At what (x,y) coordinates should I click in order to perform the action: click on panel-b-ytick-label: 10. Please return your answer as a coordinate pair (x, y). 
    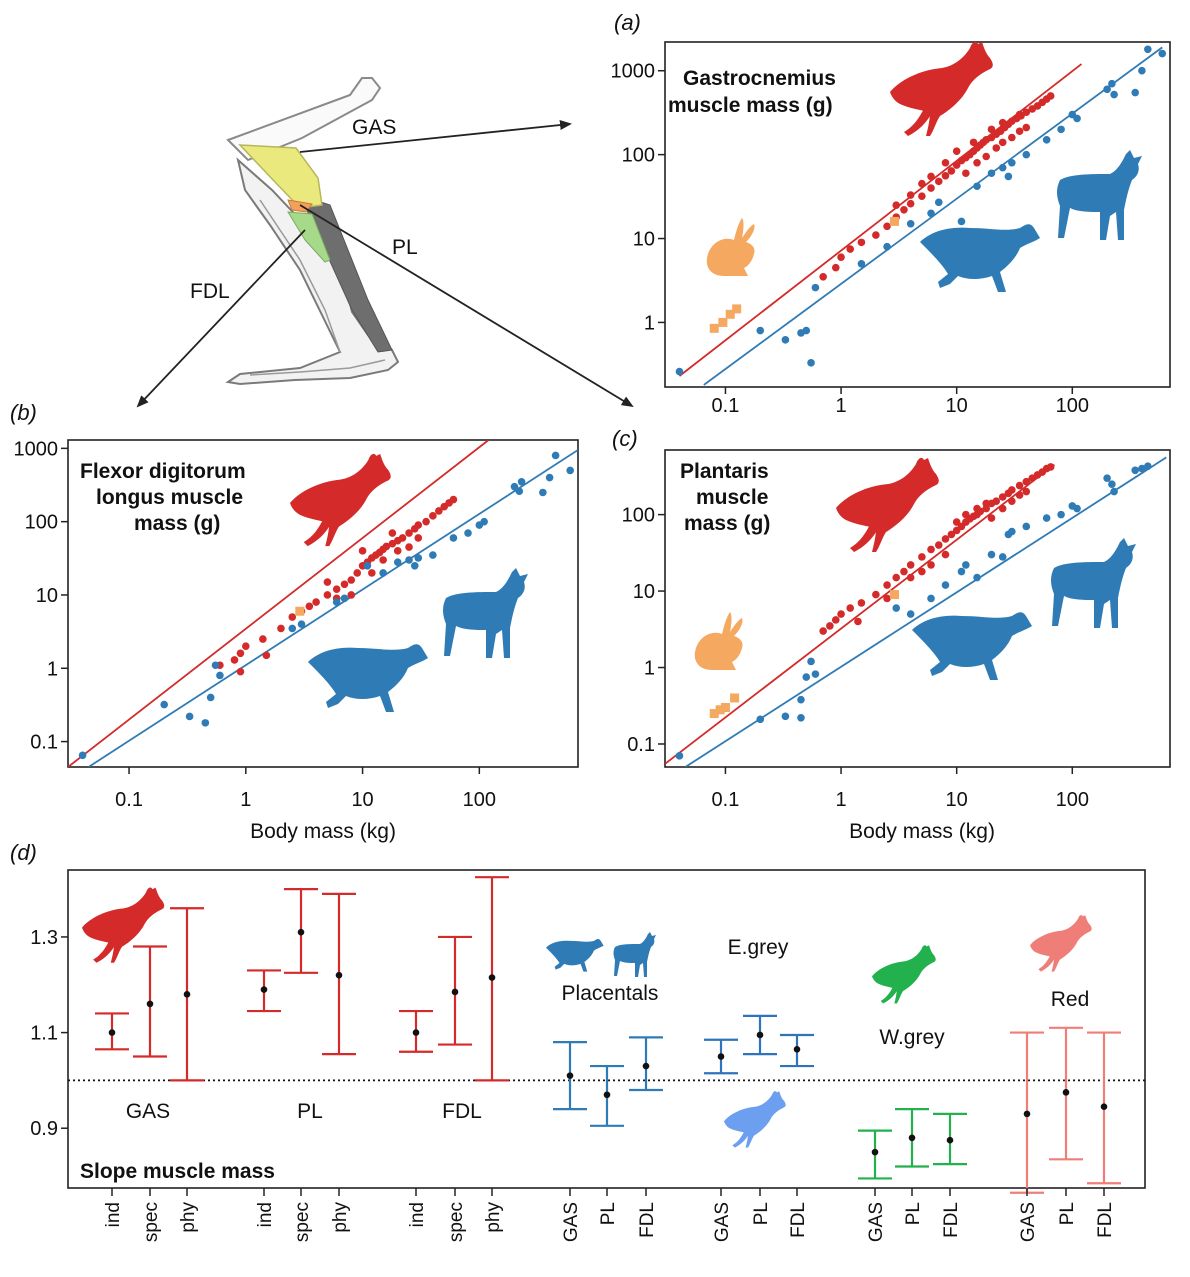
    Looking at the image, I should click on (47, 596).